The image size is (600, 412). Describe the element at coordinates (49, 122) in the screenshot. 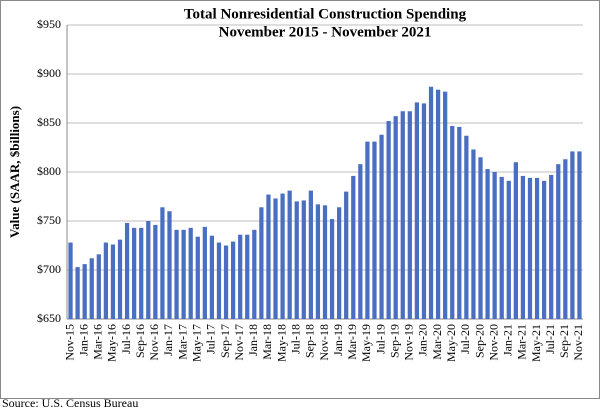

I see `y-tick-label: $850` at that location.